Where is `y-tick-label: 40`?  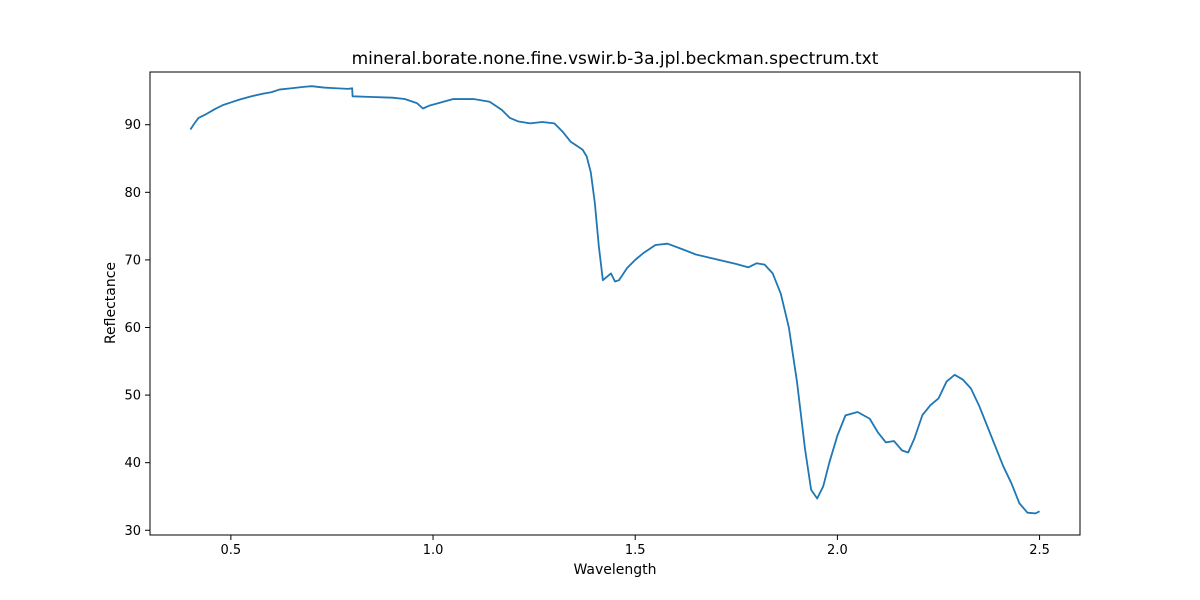
y-tick-label: 40 is located at coordinates (132, 463).